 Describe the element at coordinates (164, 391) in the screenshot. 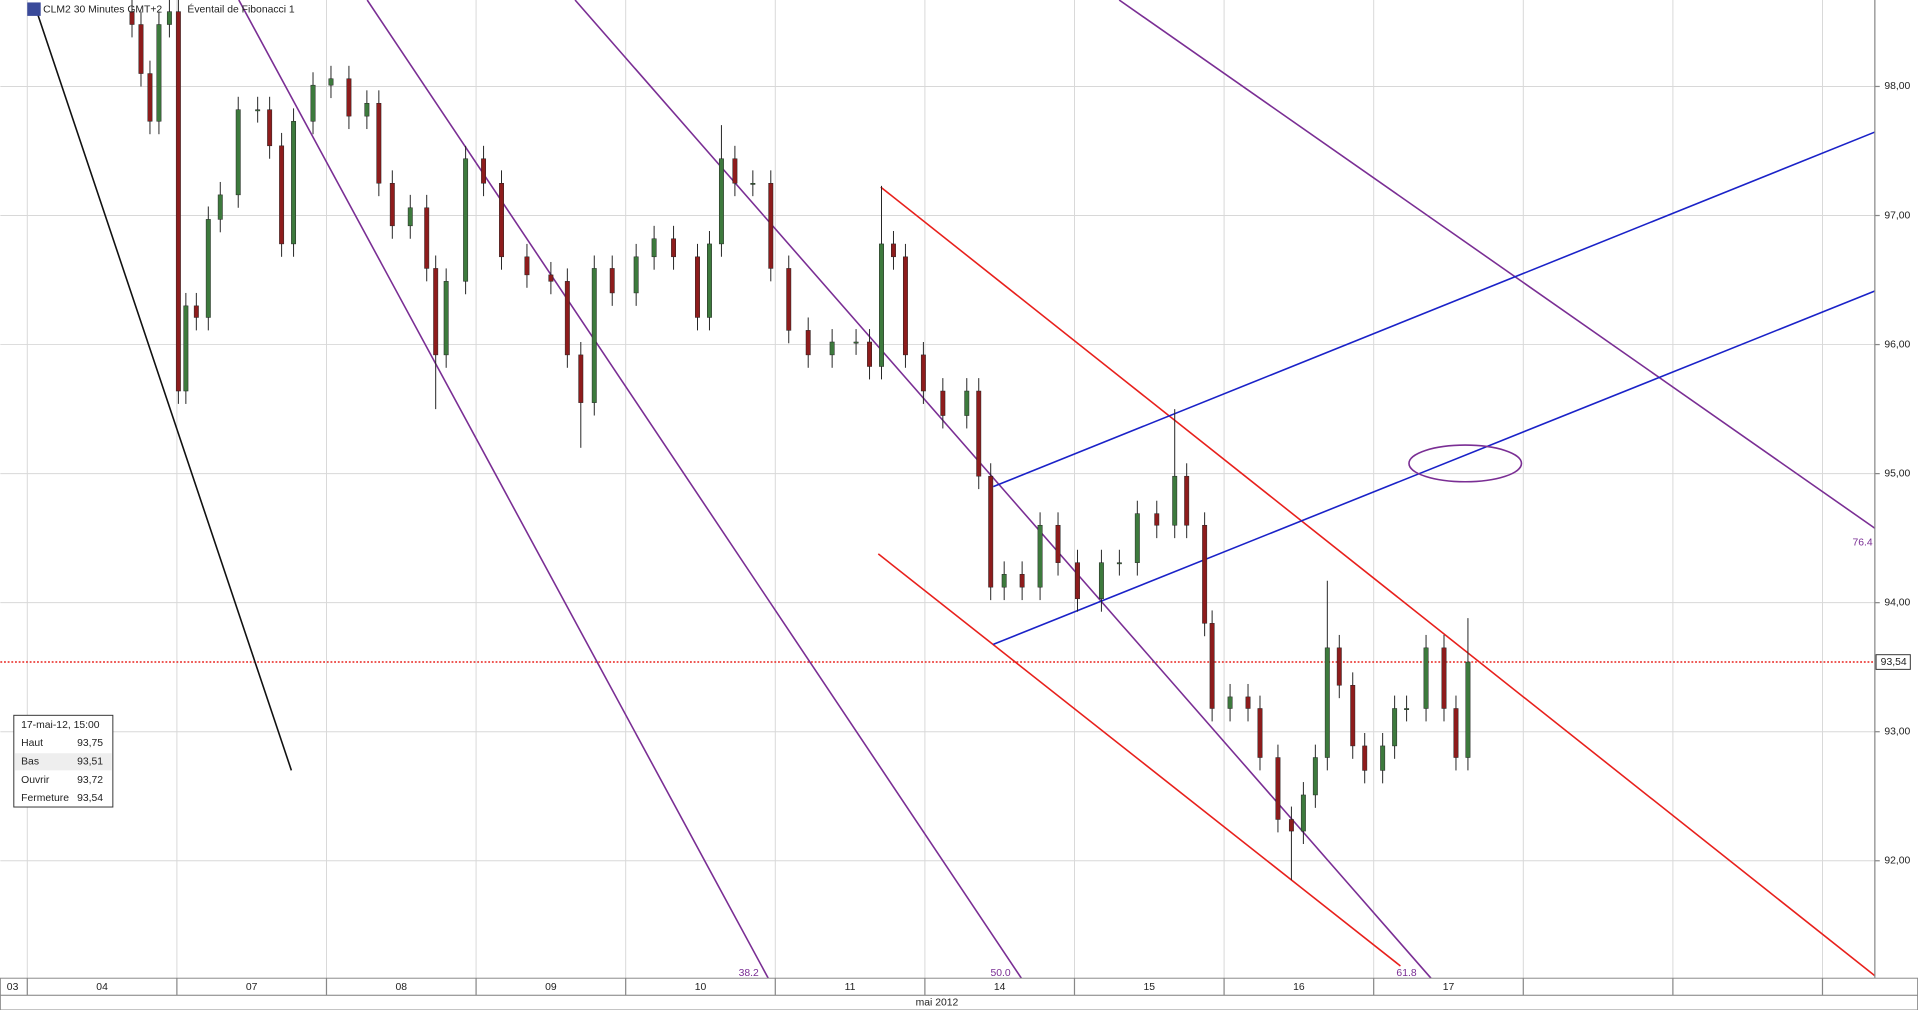

I see `trend-line` at that location.